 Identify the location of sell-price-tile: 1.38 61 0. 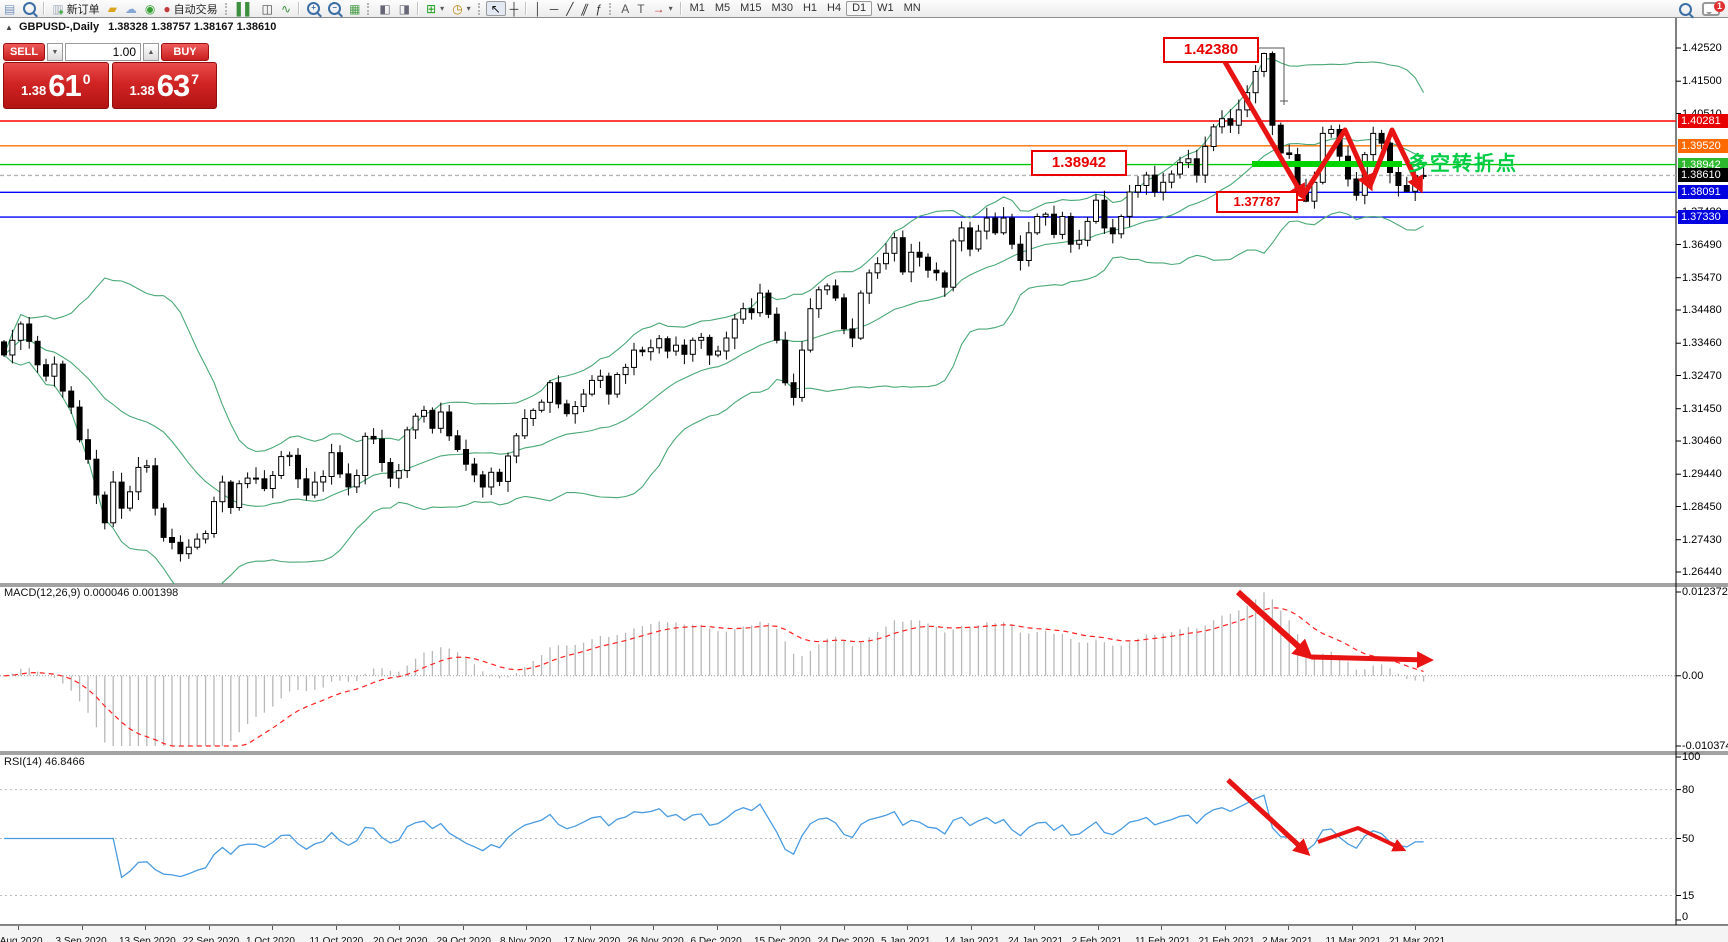
(56, 85).